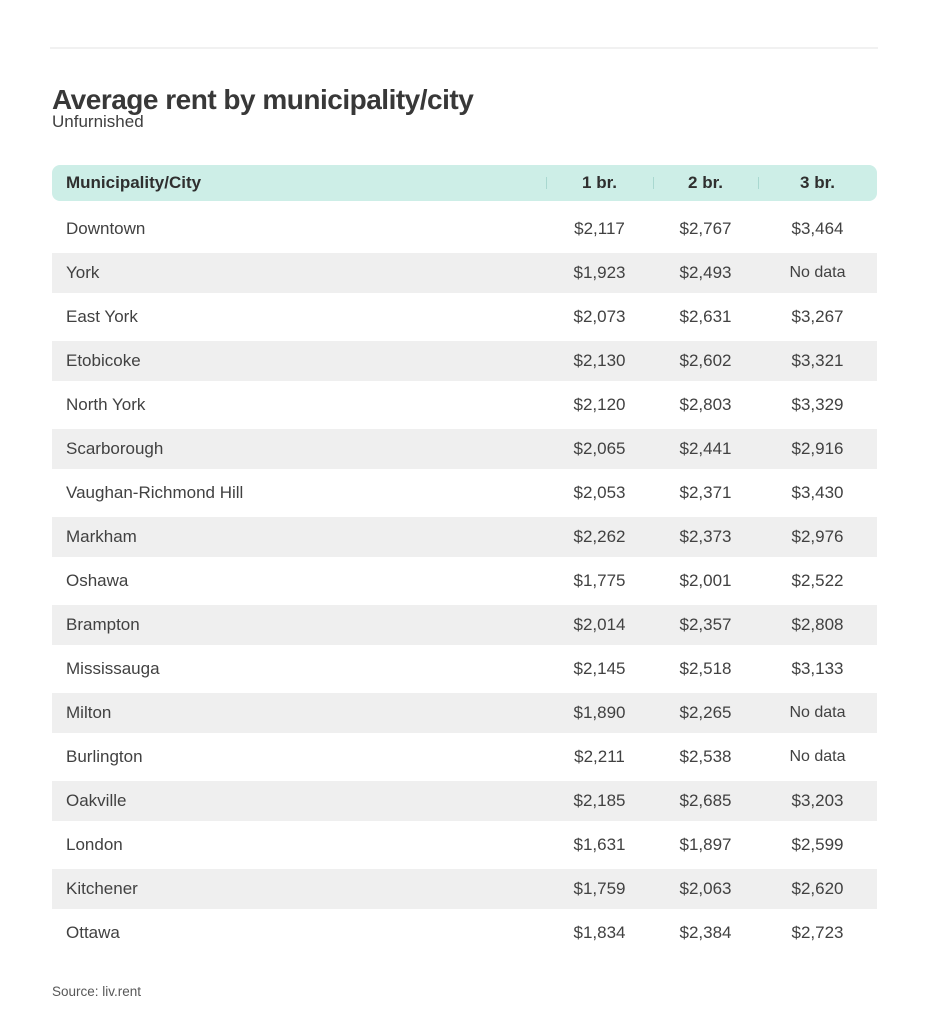 This screenshot has width=928, height=1024. What do you see at coordinates (89, 712) in the screenshot?
I see `city-cell: Milton` at bounding box center [89, 712].